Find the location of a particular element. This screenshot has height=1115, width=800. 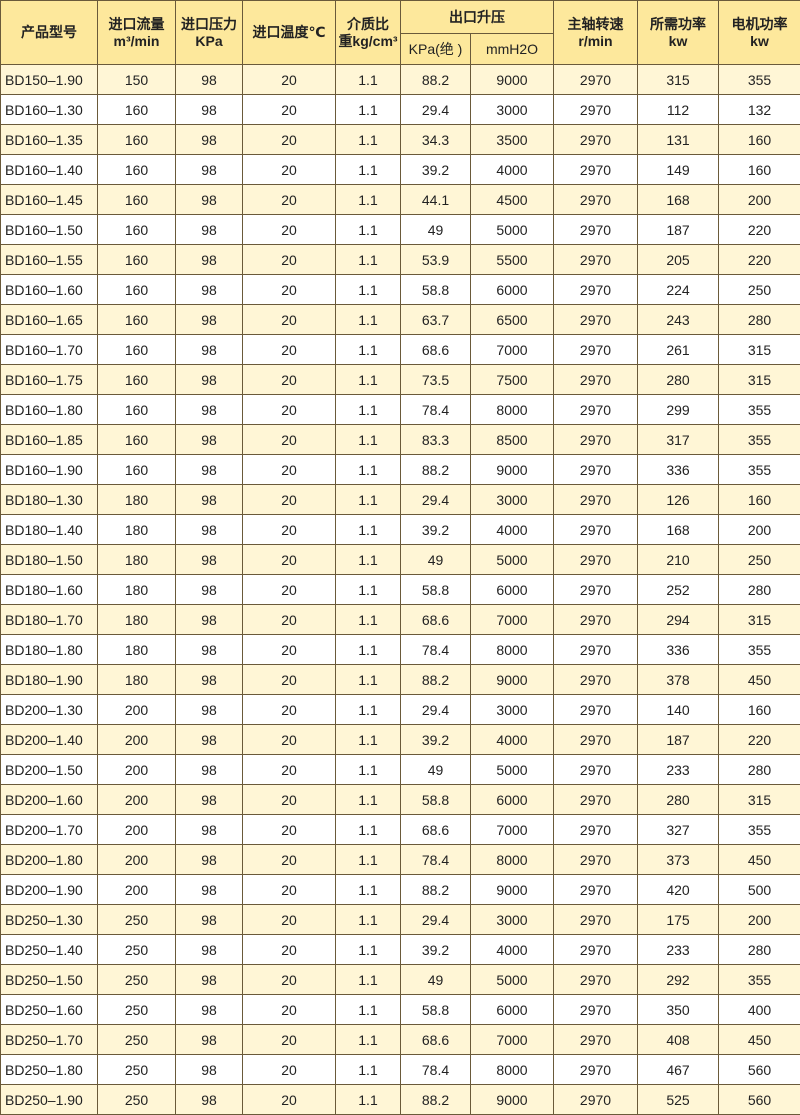

cell-motor-power: 250 is located at coordinates (759, 560).